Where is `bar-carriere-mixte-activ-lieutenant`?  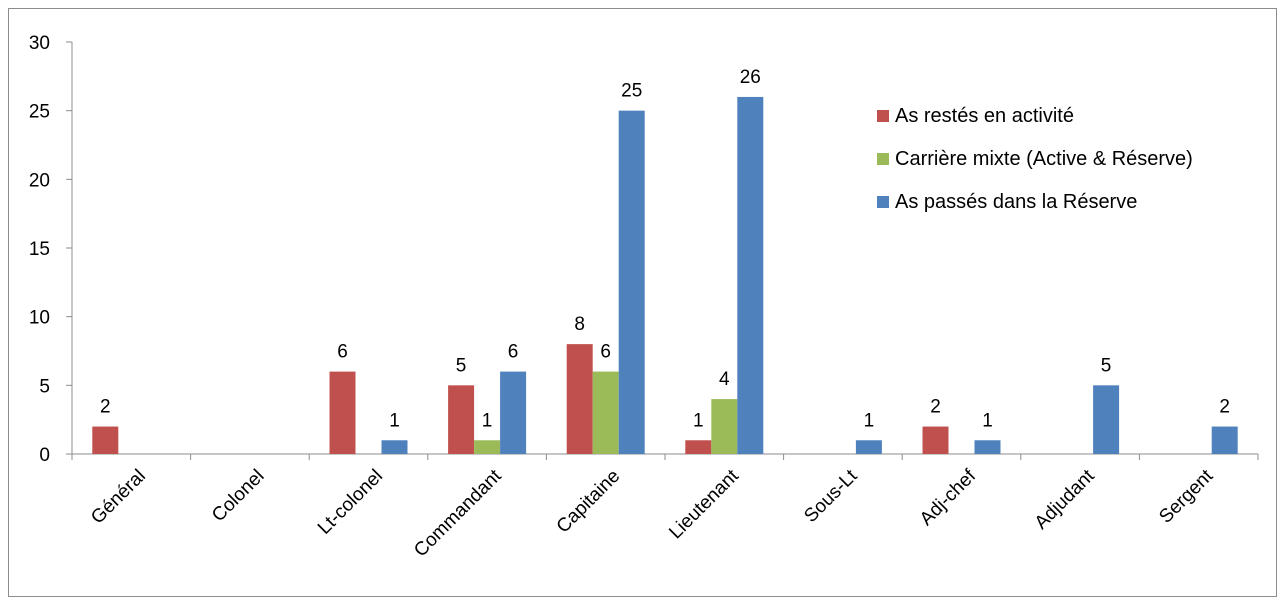 bar-carriere-mixte-activ-lieutenant is located at coordinates (724, 426).